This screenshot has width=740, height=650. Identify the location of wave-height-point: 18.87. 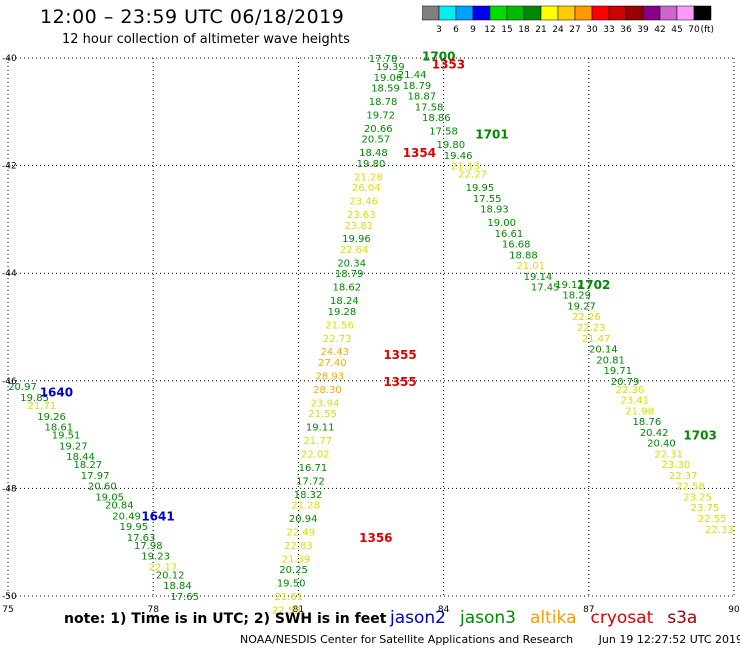
(421, 97).